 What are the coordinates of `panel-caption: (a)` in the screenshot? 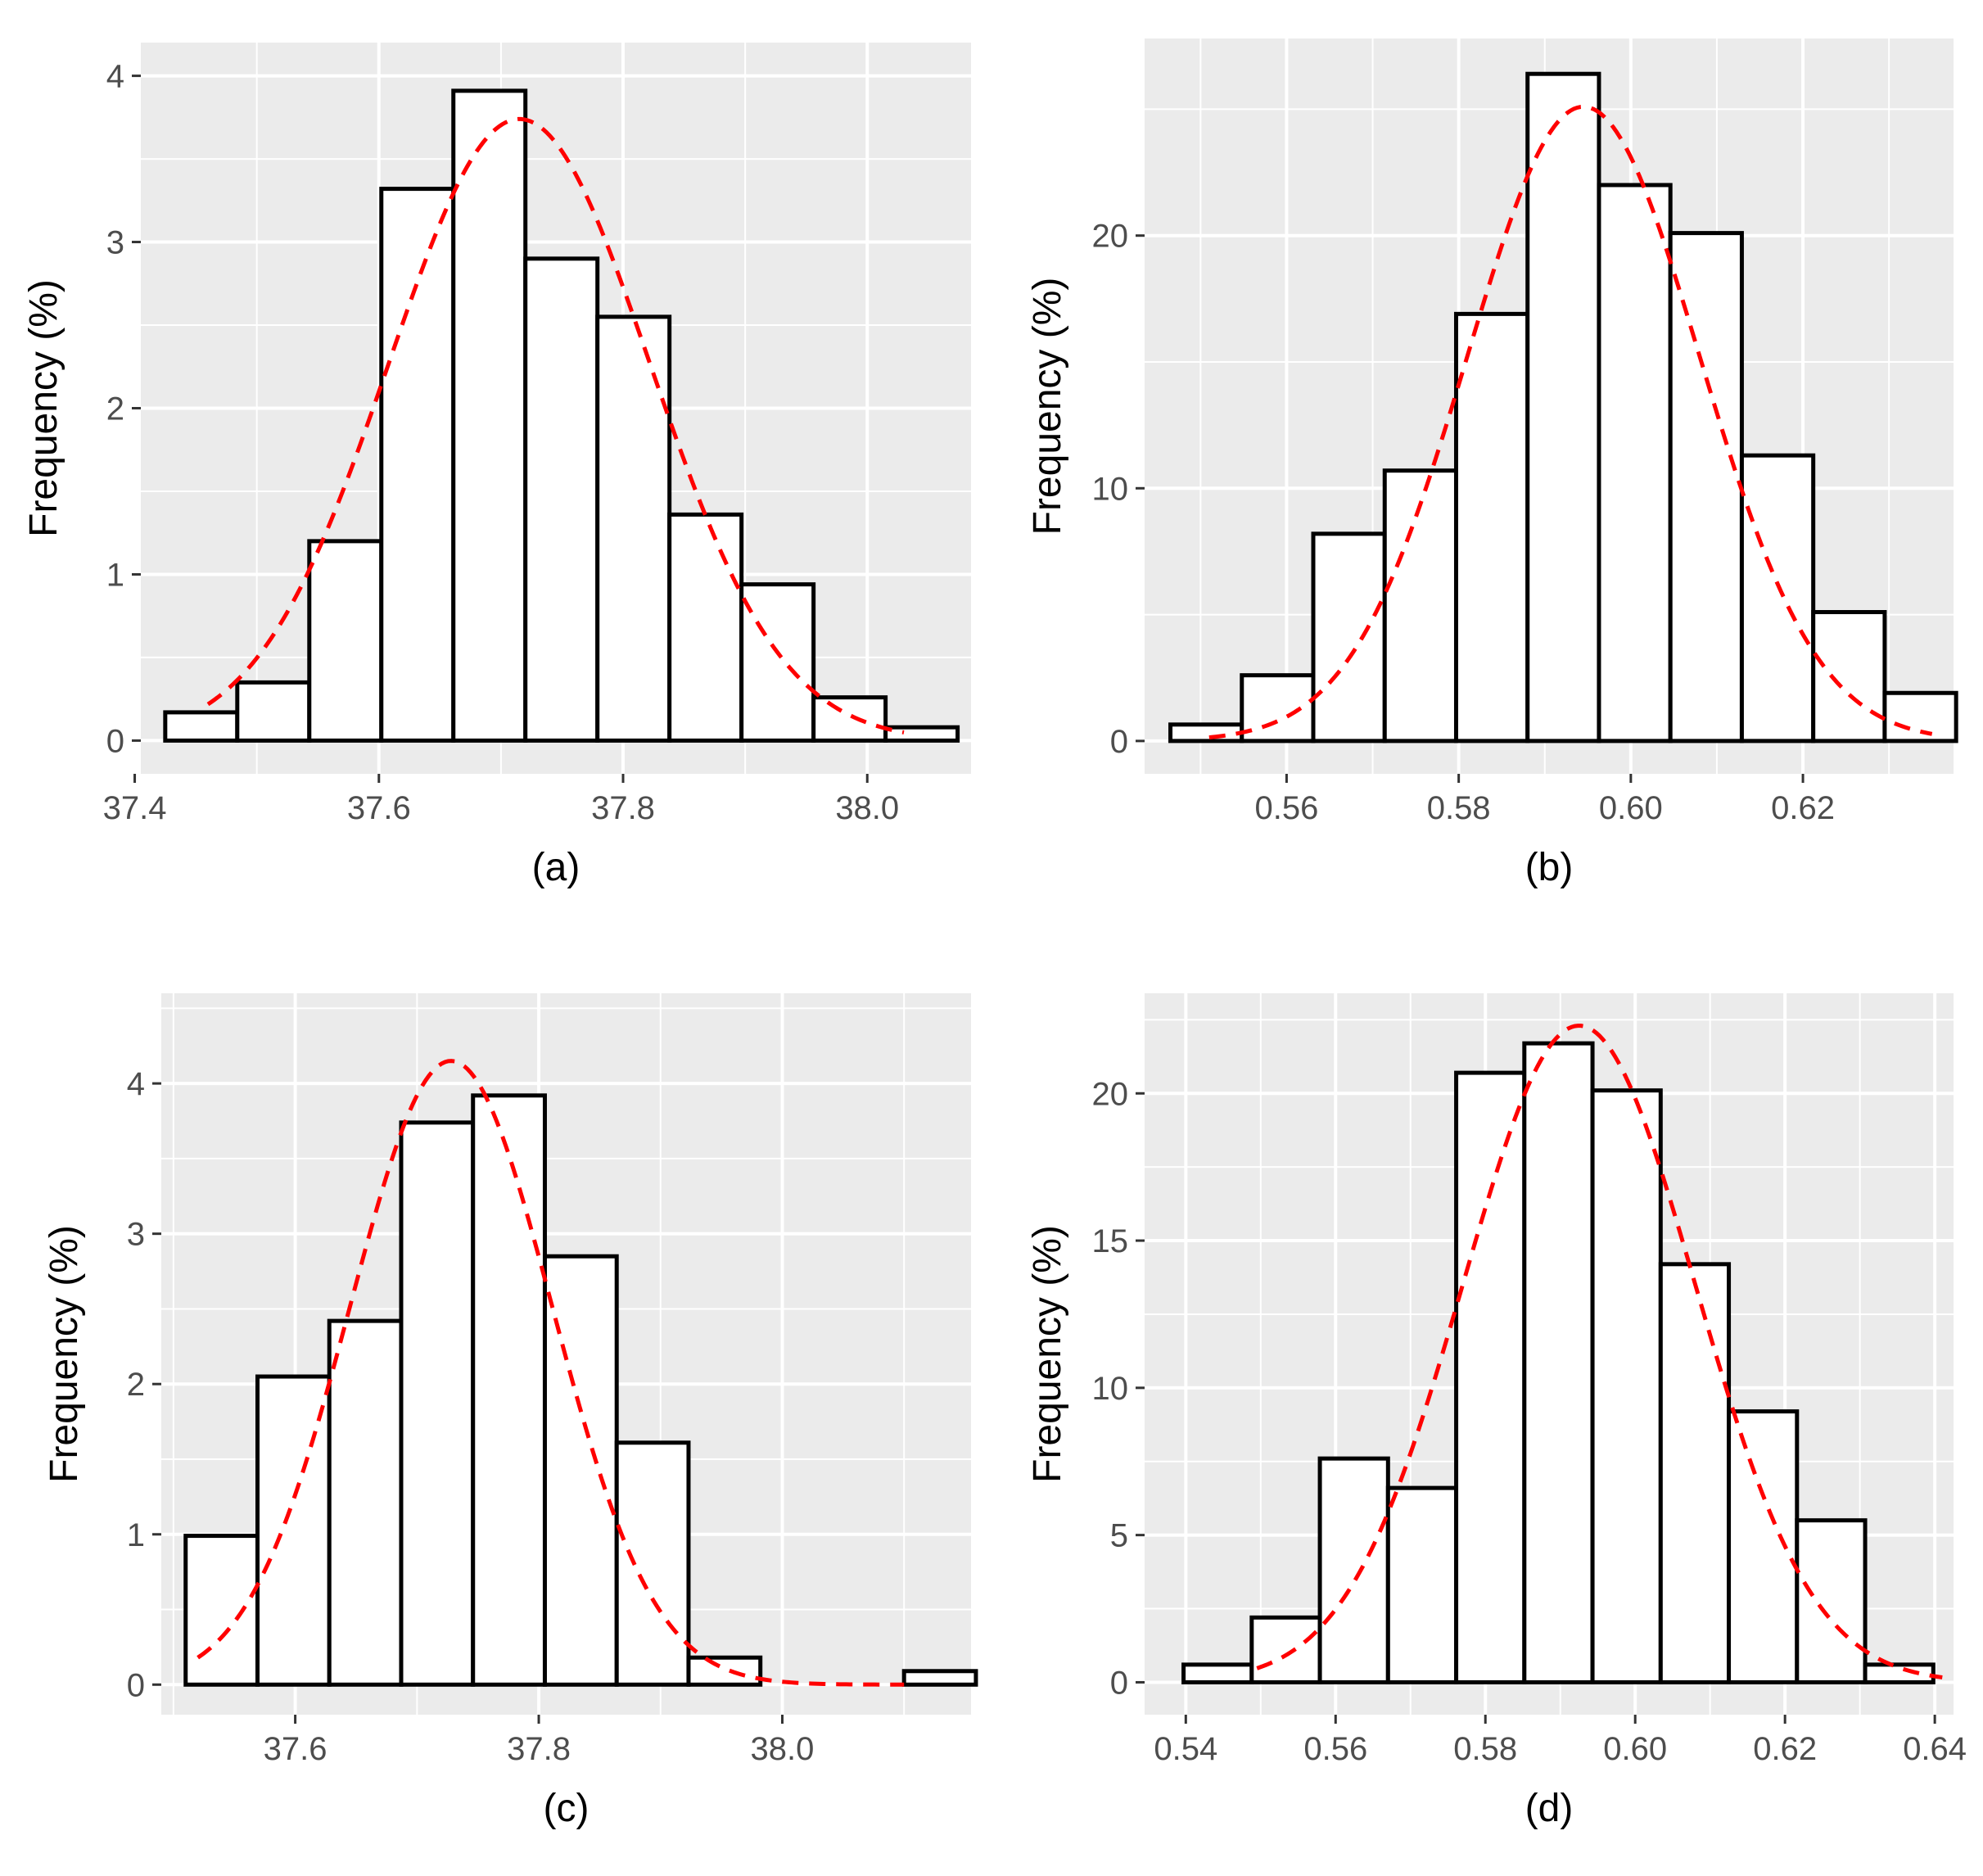 It's located at (556, 867).